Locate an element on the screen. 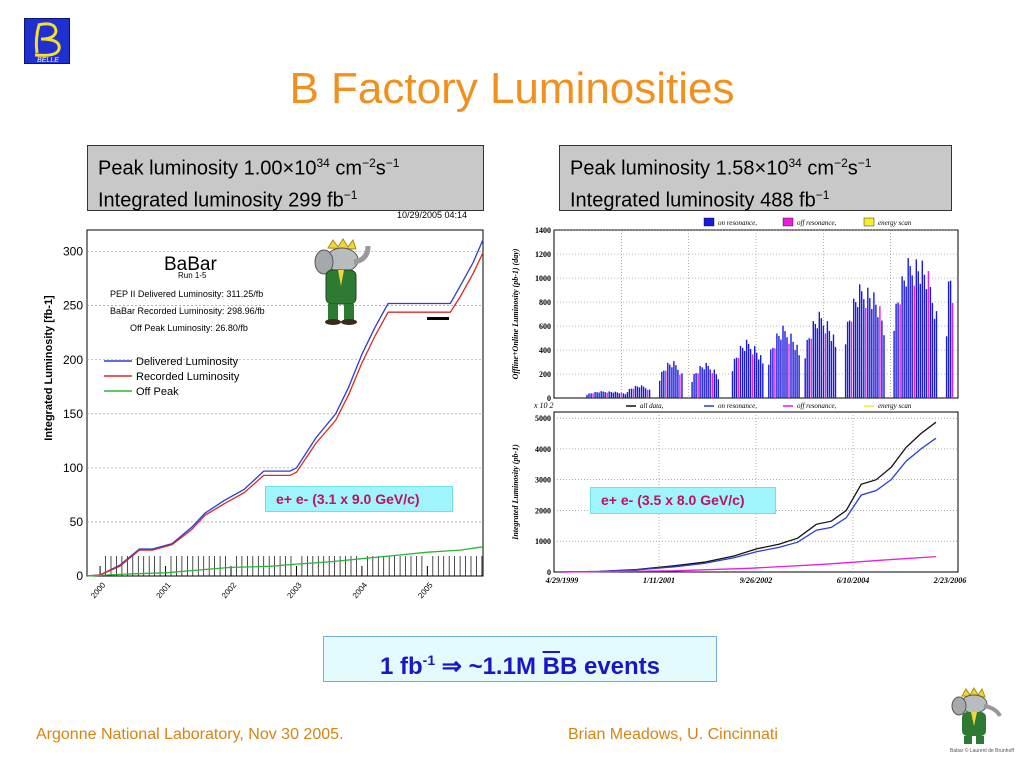  belle-int-x-tick-label: 1/11/2001 is located at coordinates (659, 580).